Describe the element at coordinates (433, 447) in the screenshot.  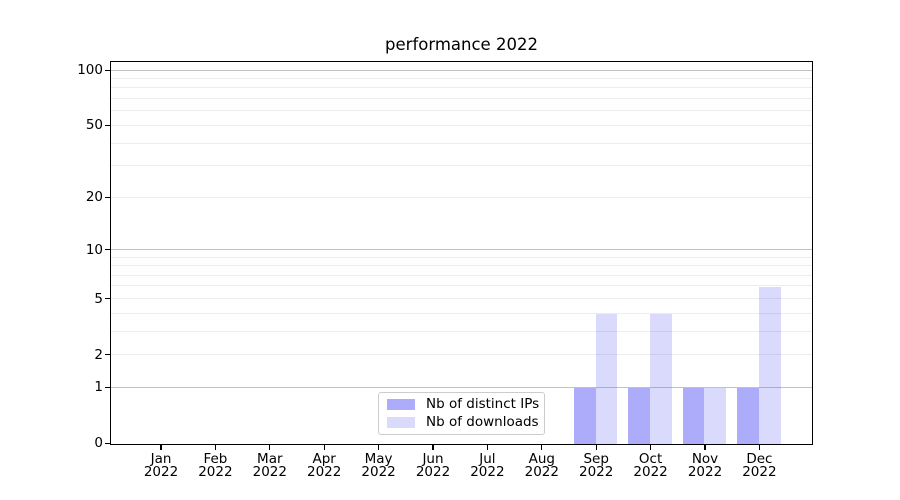
I see `x-tick-mark-jun` at that location.